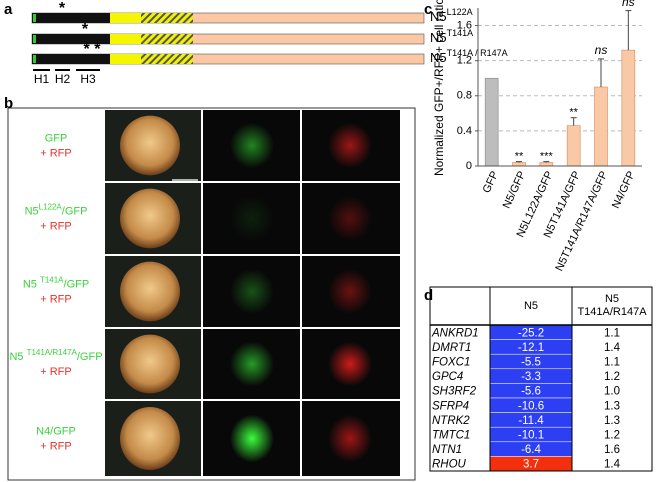  Describe the element at coordinates (447, 450) in the screenshot. I see `gene-name: NTN1` at that location.